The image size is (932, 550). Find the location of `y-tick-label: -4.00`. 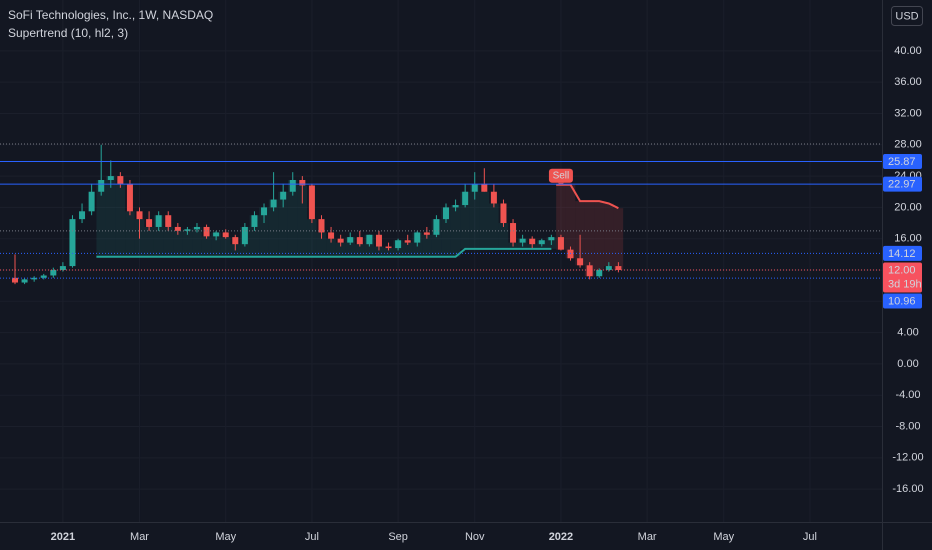

y-tick-label: -4.00 is located at coordinates (907, 395).